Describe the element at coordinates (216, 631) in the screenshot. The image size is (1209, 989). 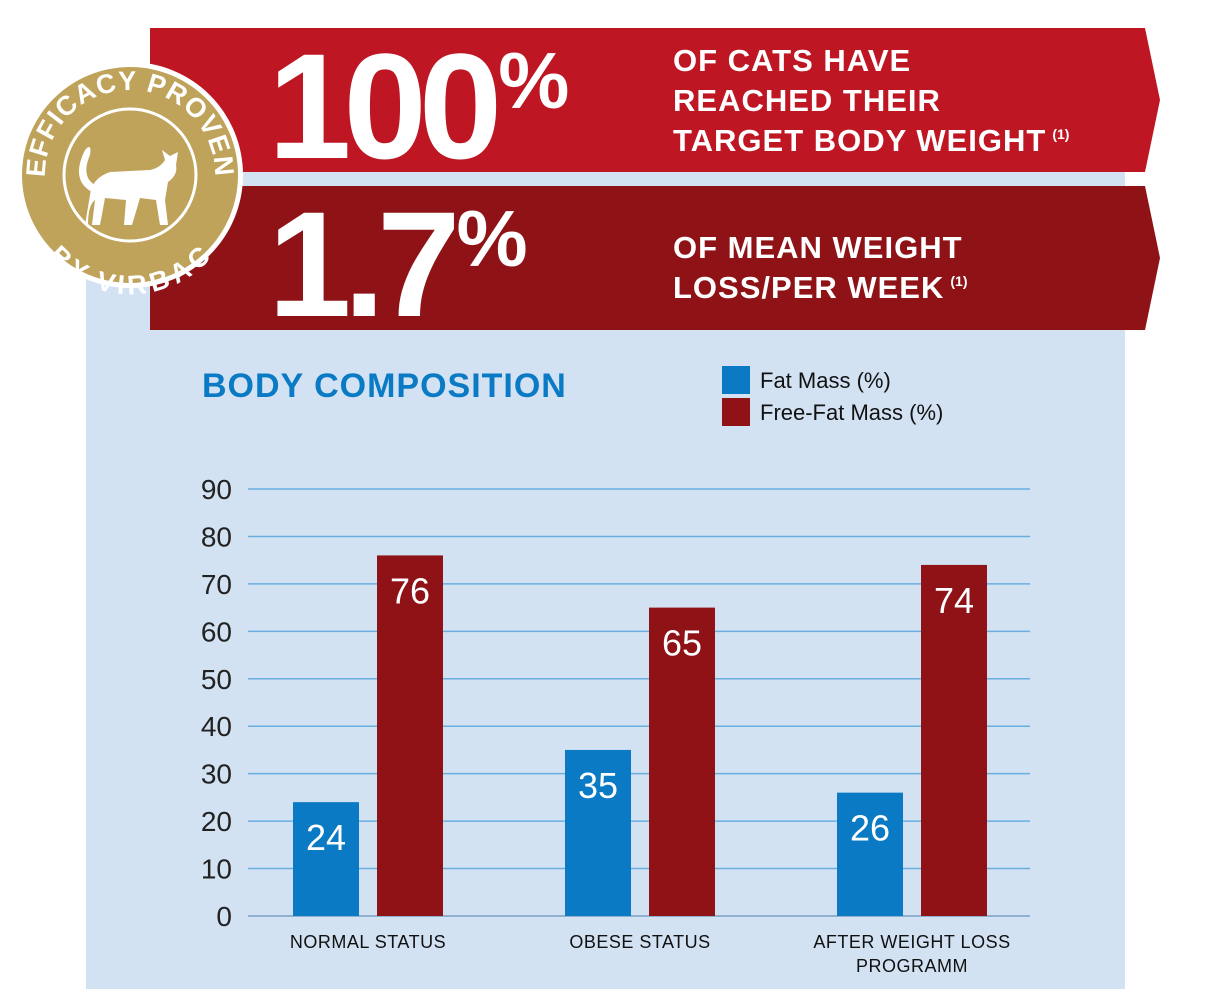
I see `y-tick-label: 60` at that location.